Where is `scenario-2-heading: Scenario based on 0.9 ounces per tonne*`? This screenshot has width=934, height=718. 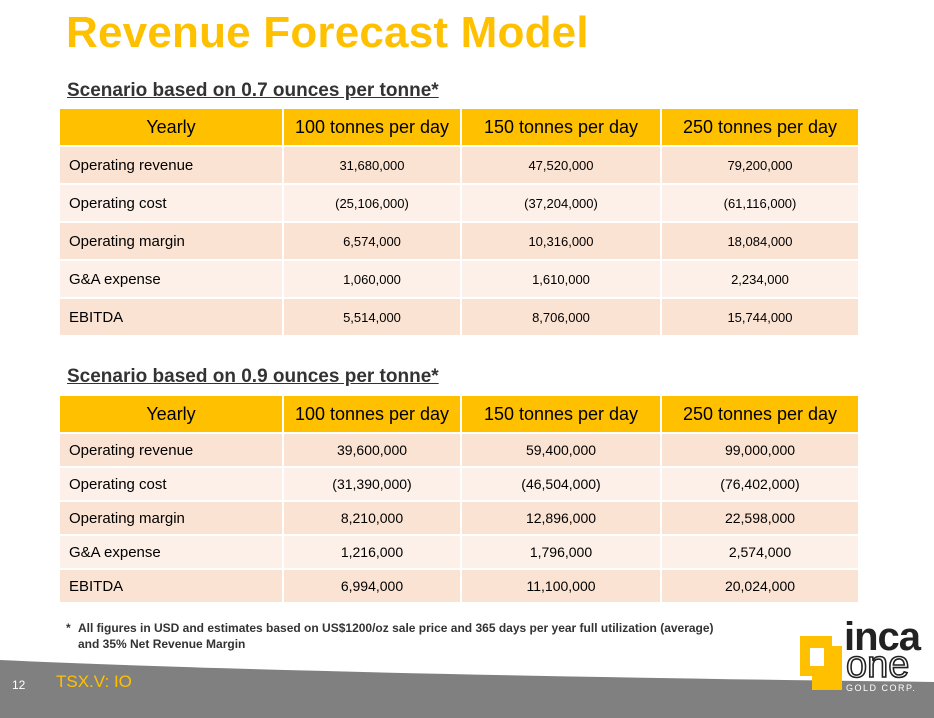 scenario-2-heading: Scenario based on 0.9 ounces per tonne* is located at coordinates (253, 376).